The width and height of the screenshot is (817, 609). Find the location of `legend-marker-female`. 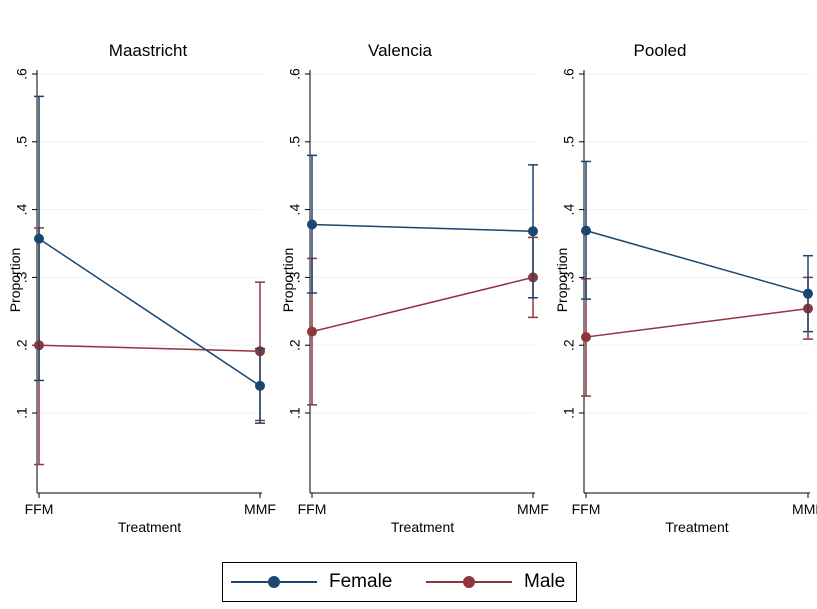

legend-marker-female is located at coordinates (274, 582).